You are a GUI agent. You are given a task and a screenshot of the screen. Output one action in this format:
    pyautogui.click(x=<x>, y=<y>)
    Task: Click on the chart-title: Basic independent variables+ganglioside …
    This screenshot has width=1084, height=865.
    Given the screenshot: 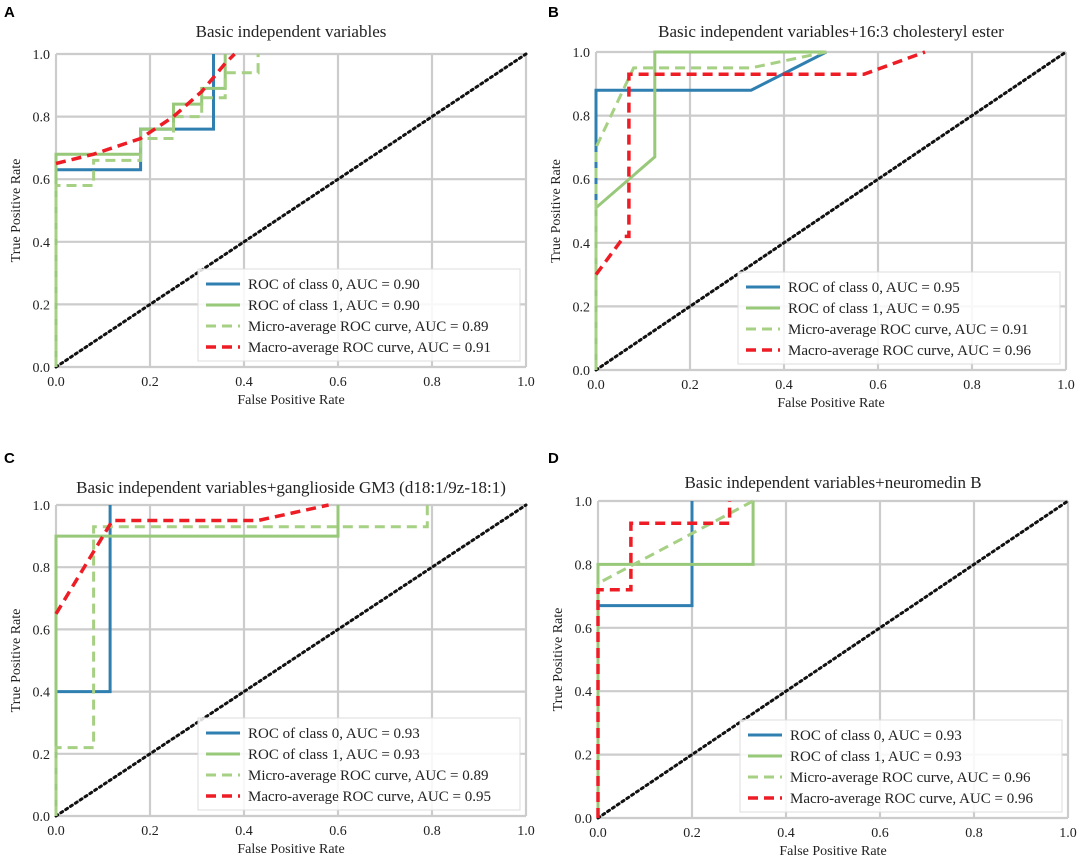 What is the action you would take?
    pyautogui.click(x=291, y=487)
    